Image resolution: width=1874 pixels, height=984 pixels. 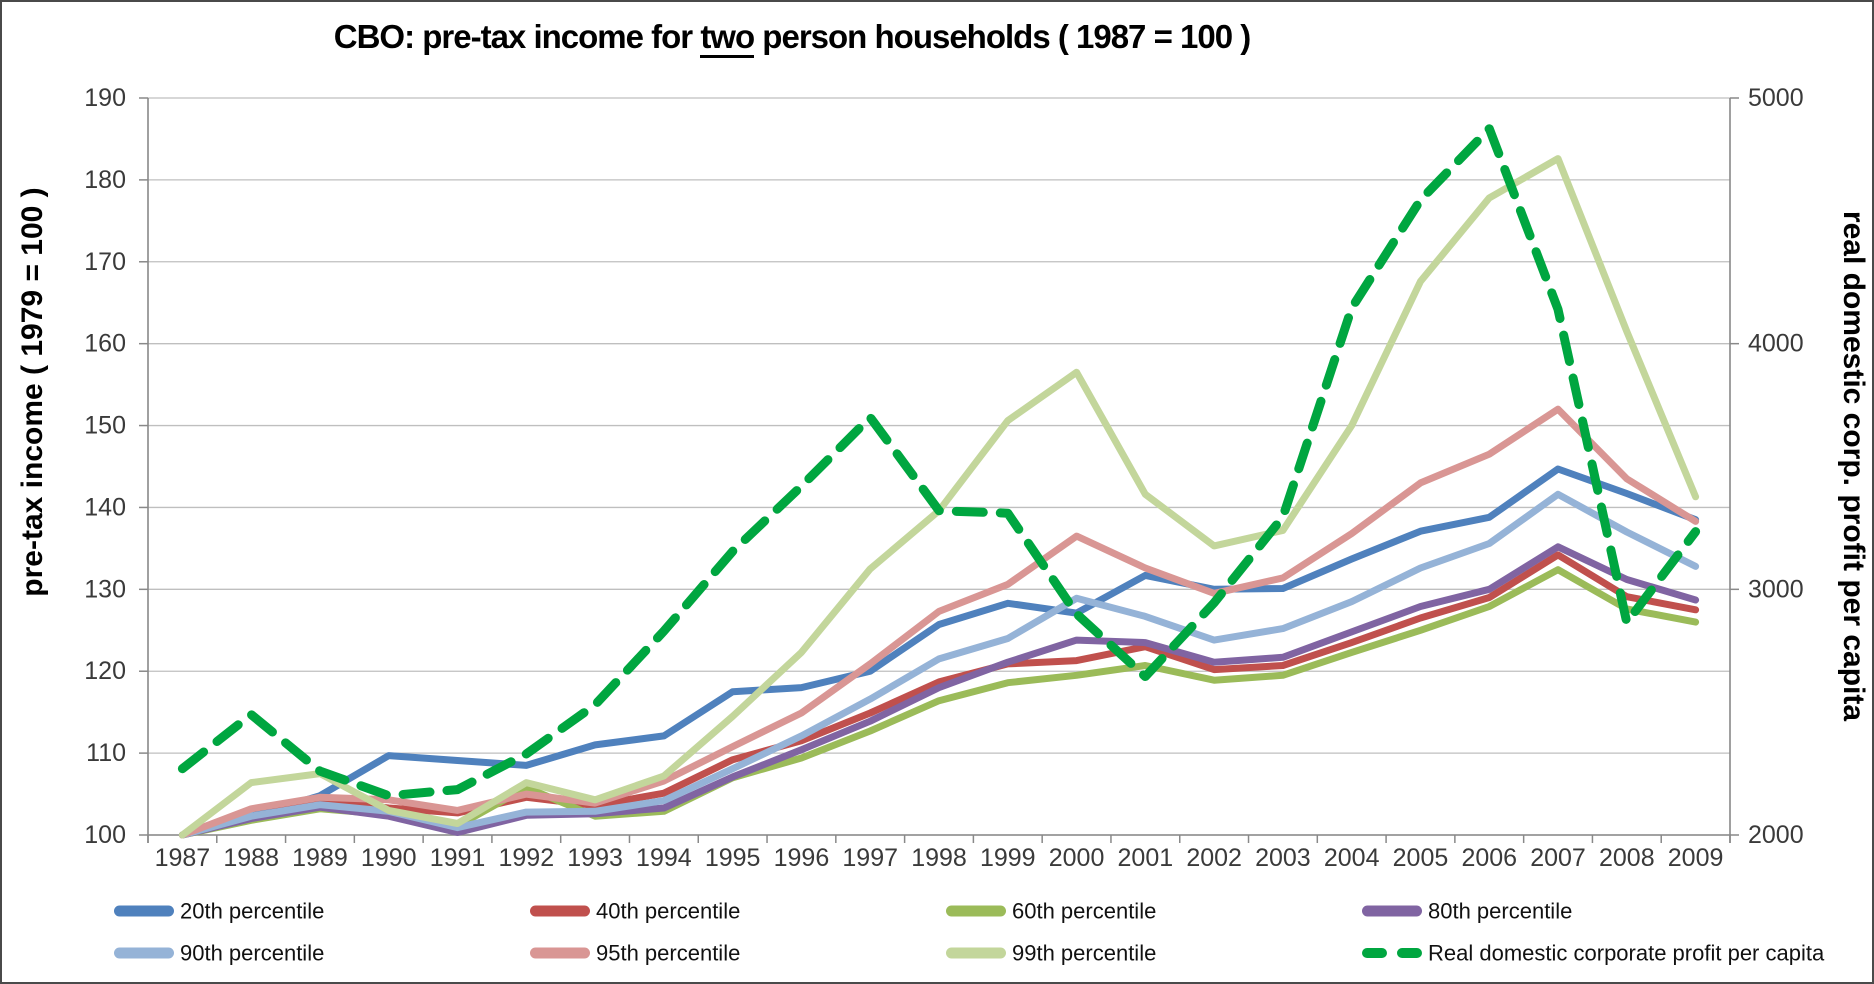 What do you see at coordinates (252, 911) in the screenshot?
I see `legend-label: 20th percentile` at bounding box center [252, 911].